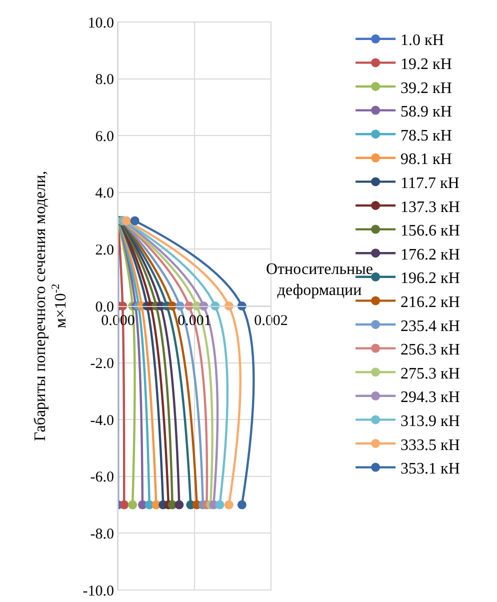  I want to click on legend-label: 294.3 кН, so click(430, 397).